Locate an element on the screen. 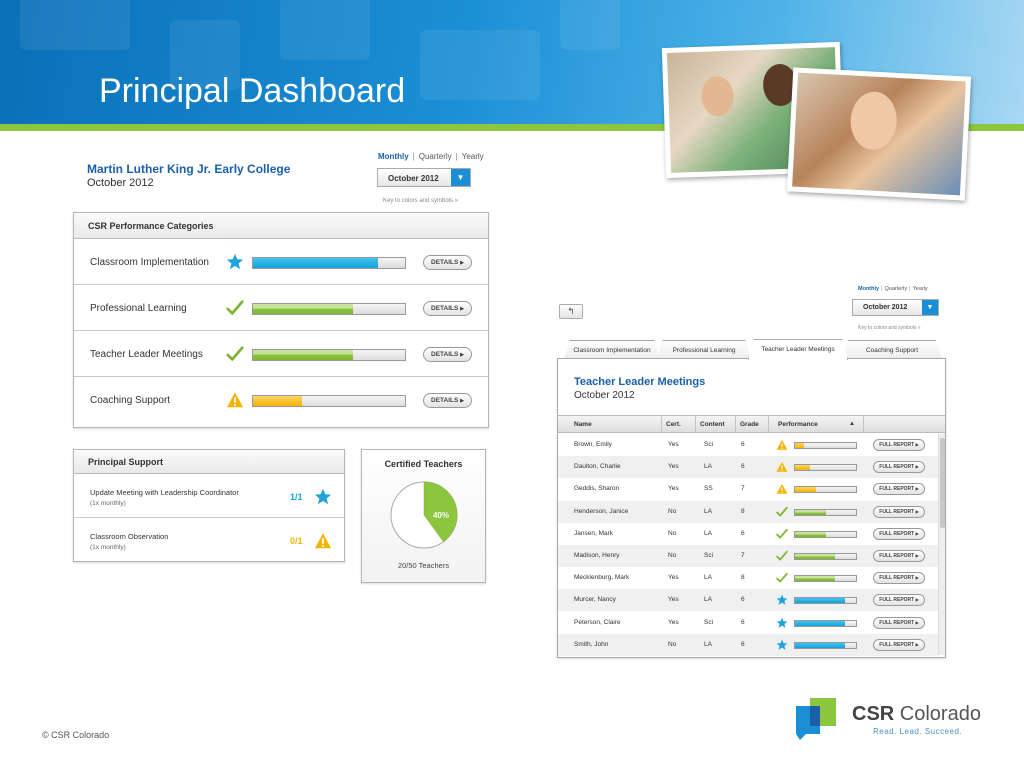 This screenshot has width=1024, height=768. scrollbar-thumb is located at coordinates (942, 483).